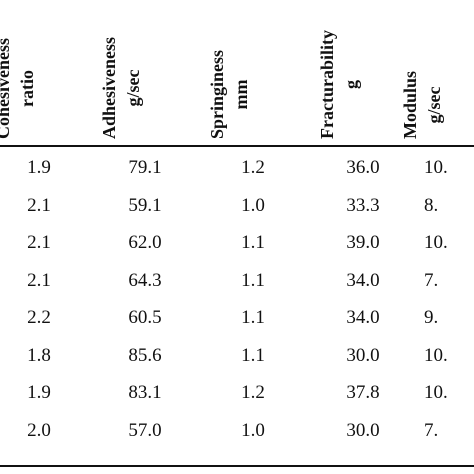 Image resolution: width=474 pixels, height=474 pixels. I want to click on table-row: 2.1 62.0 1.1 39.0 10., so click(237, 243).